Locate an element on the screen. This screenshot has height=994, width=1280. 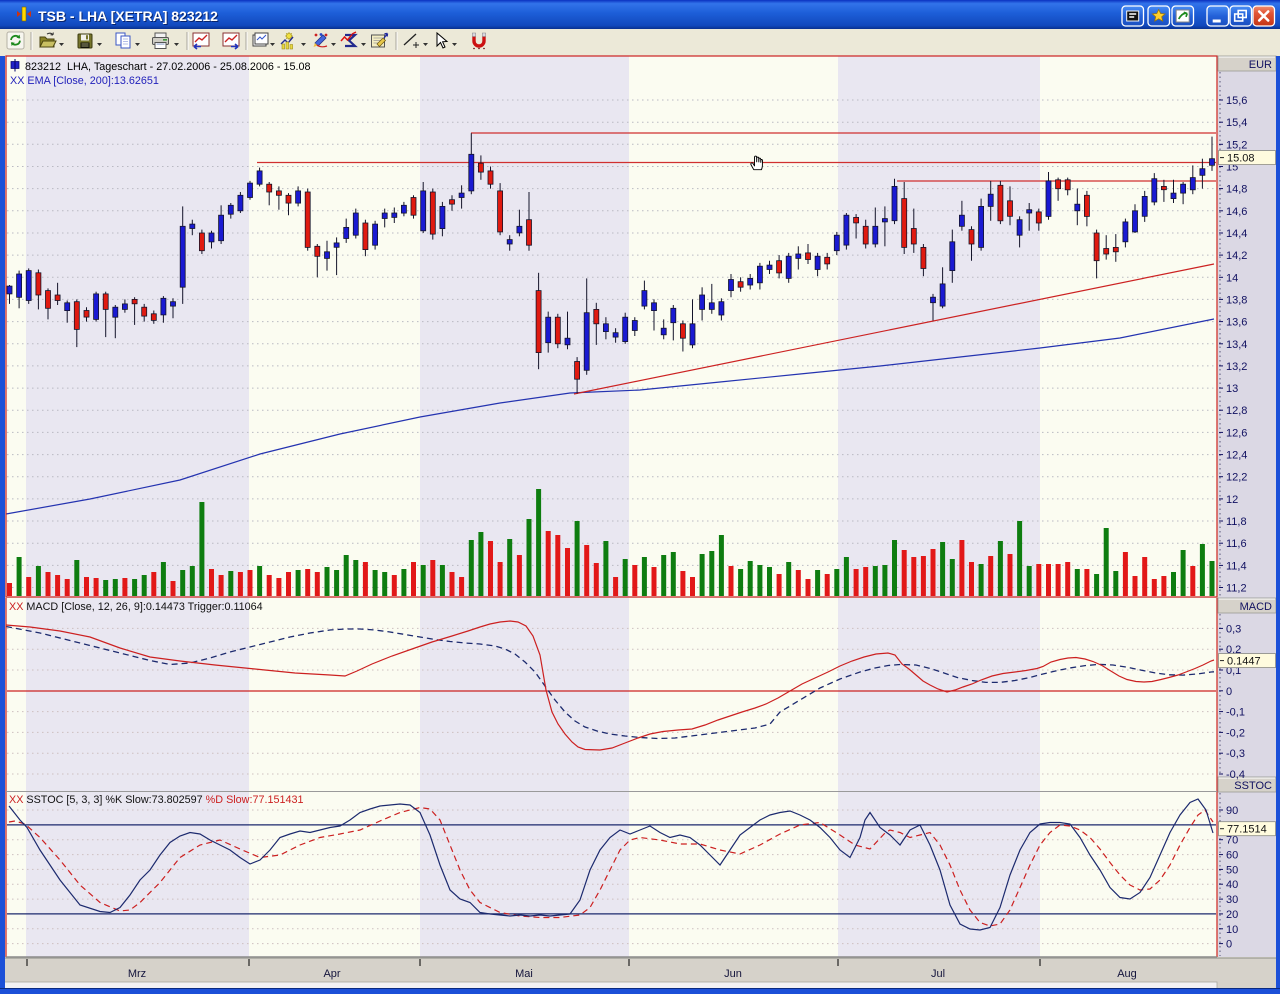
svg-text: 15.08 is located at coordinates (1241, 159).